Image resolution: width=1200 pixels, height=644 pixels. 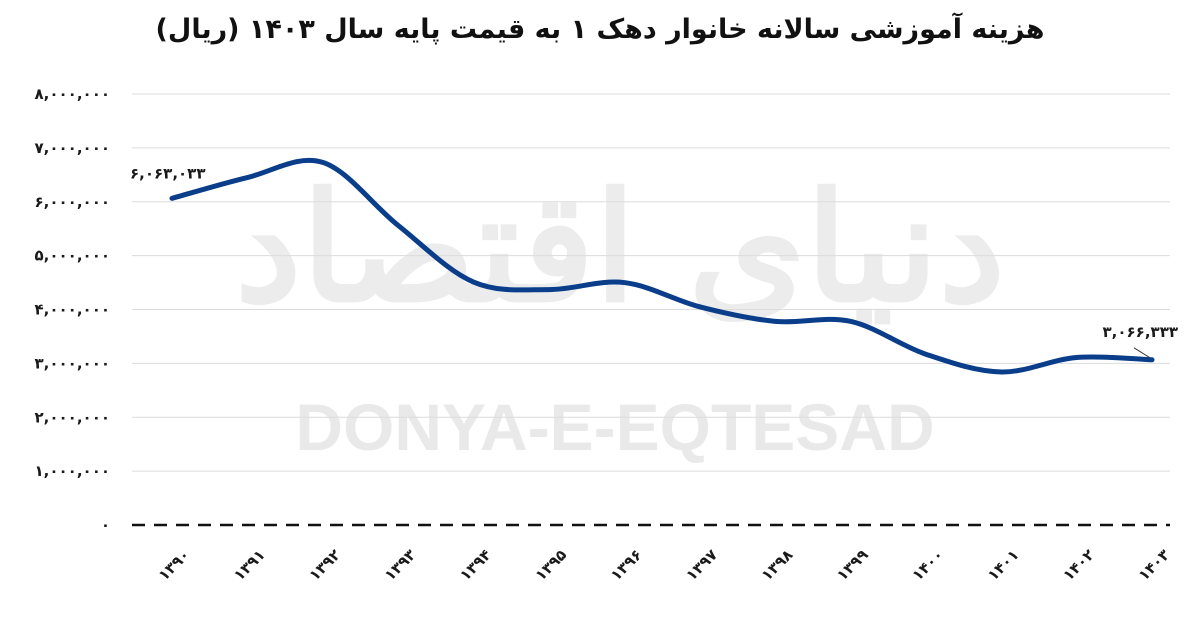 I want to click on y-tick-label: ۷,۰۰۰,۰۰۰, so click(x=72, y=148).